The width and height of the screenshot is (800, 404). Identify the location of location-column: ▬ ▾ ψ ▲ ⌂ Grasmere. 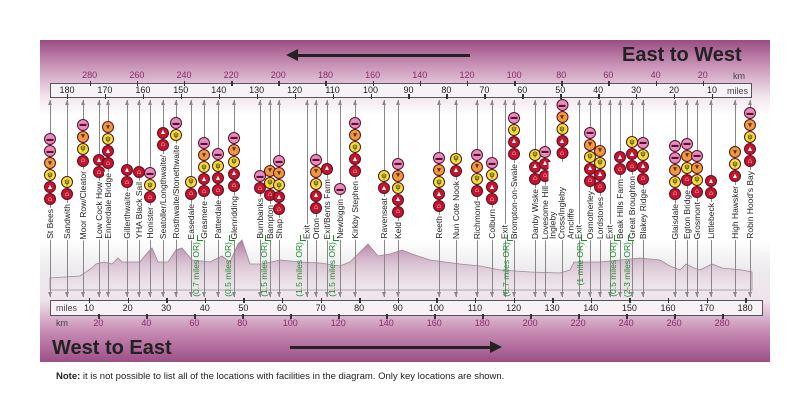
(204, 188).